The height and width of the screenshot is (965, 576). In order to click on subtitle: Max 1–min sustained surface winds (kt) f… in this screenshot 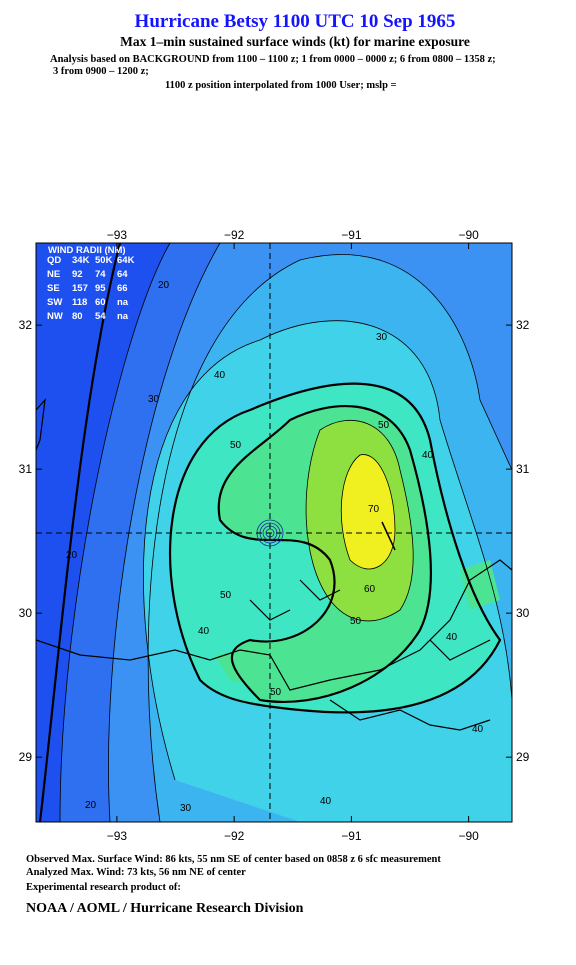, I will do `click(295, 41)`.